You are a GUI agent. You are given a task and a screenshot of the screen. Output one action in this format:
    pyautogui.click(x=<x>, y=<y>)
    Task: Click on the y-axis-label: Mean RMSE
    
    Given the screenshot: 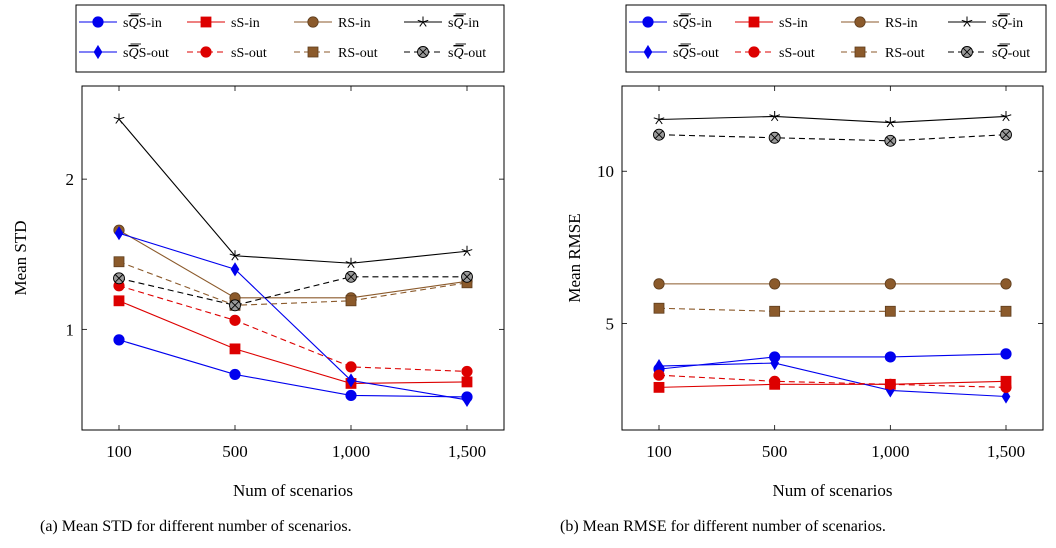 What is the action you would take?
    pyautogui.click(x=574, y=257)
    